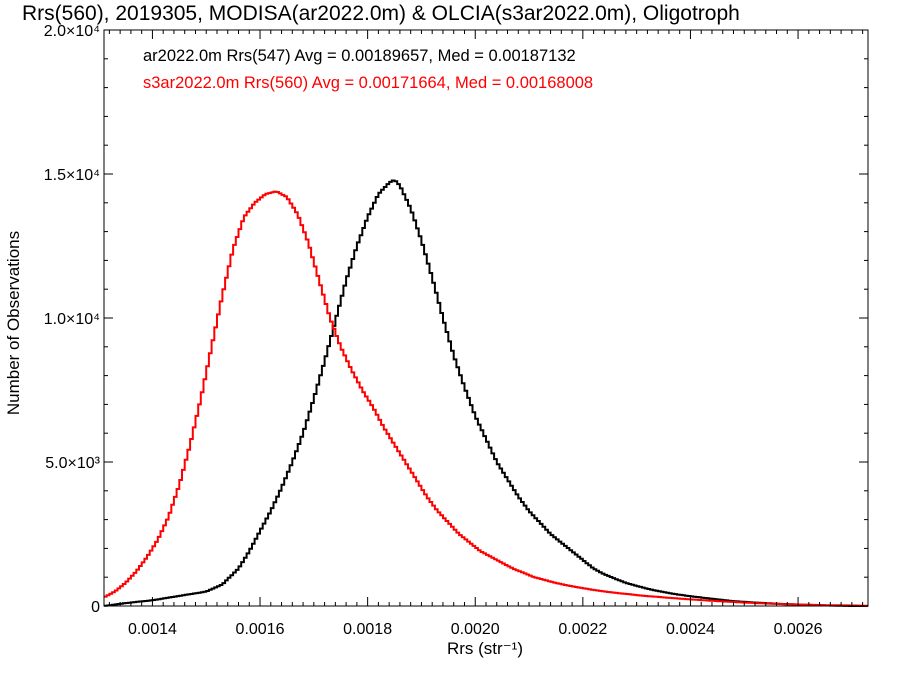 The image size is (900, 675). What do you see at coordinates (367, 629) in the screenshot?
I see `x-tick-label: 0.0018` at bounding box center [367, 629].